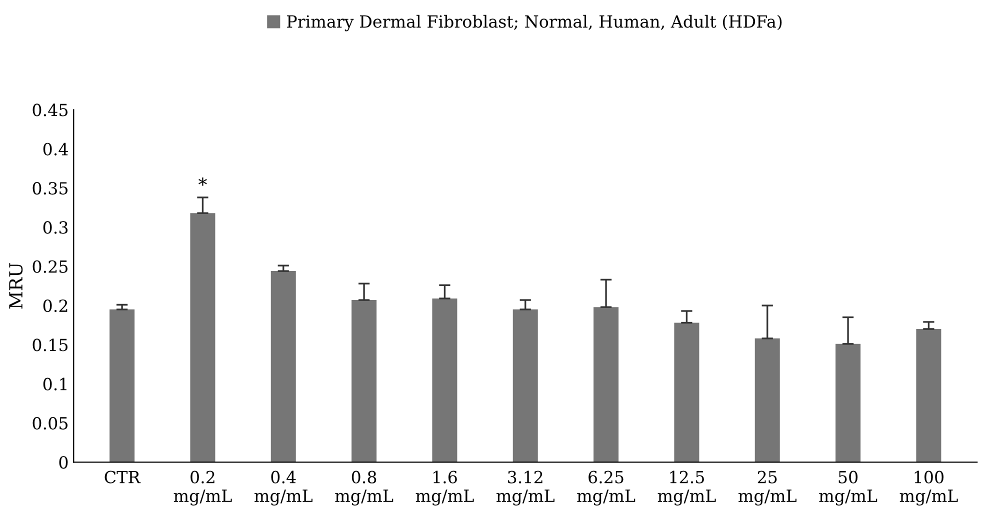  I want to click on x-tick-label: 0.2 mg/mL, so click(203, 488).